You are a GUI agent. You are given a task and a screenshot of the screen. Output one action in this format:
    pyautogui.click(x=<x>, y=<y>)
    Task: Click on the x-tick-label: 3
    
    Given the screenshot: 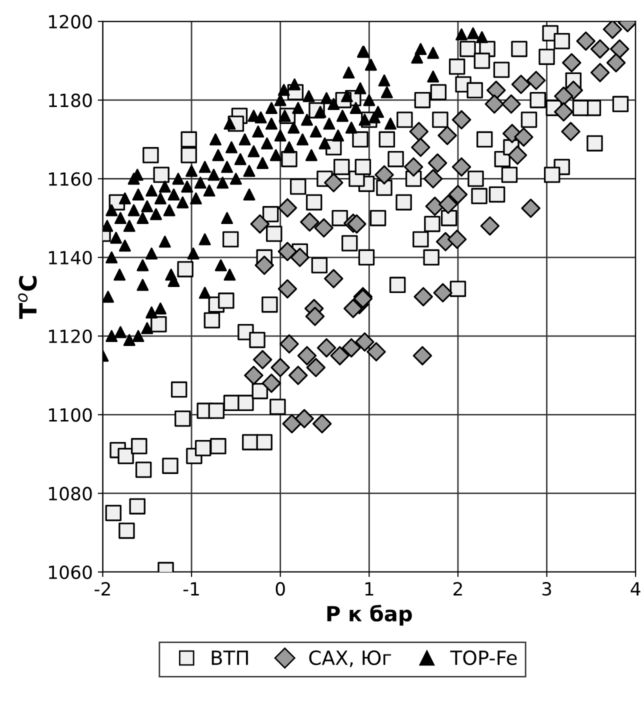 What is the action you would take?
    pyautogui.click(x=547, y=589)
    